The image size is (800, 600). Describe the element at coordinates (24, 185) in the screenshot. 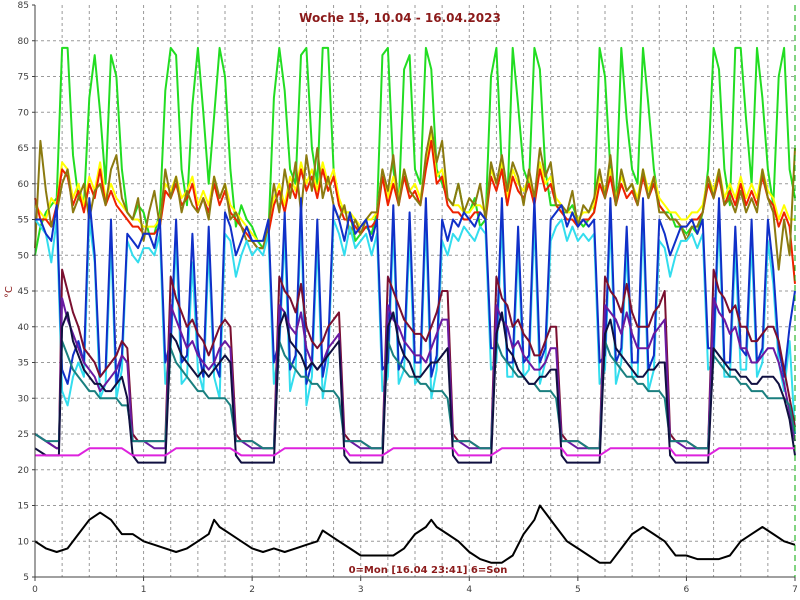

I see `y-tick-label: 60` at that location.